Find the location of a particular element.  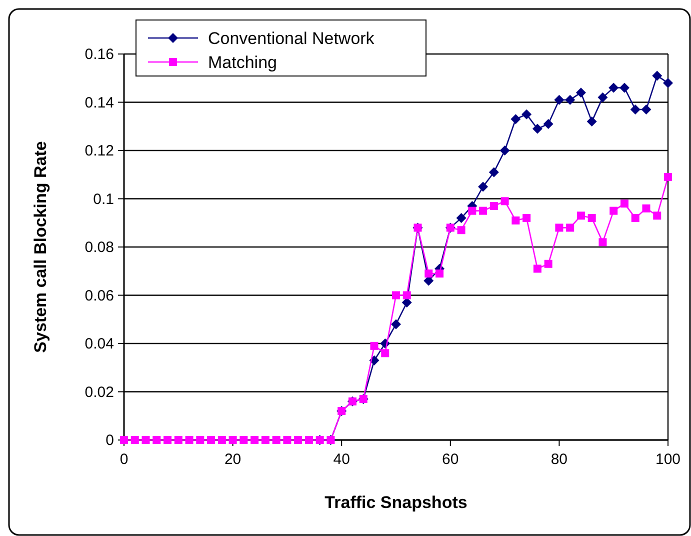

x-tick-label: 20 is located at coordinates (233, 459).